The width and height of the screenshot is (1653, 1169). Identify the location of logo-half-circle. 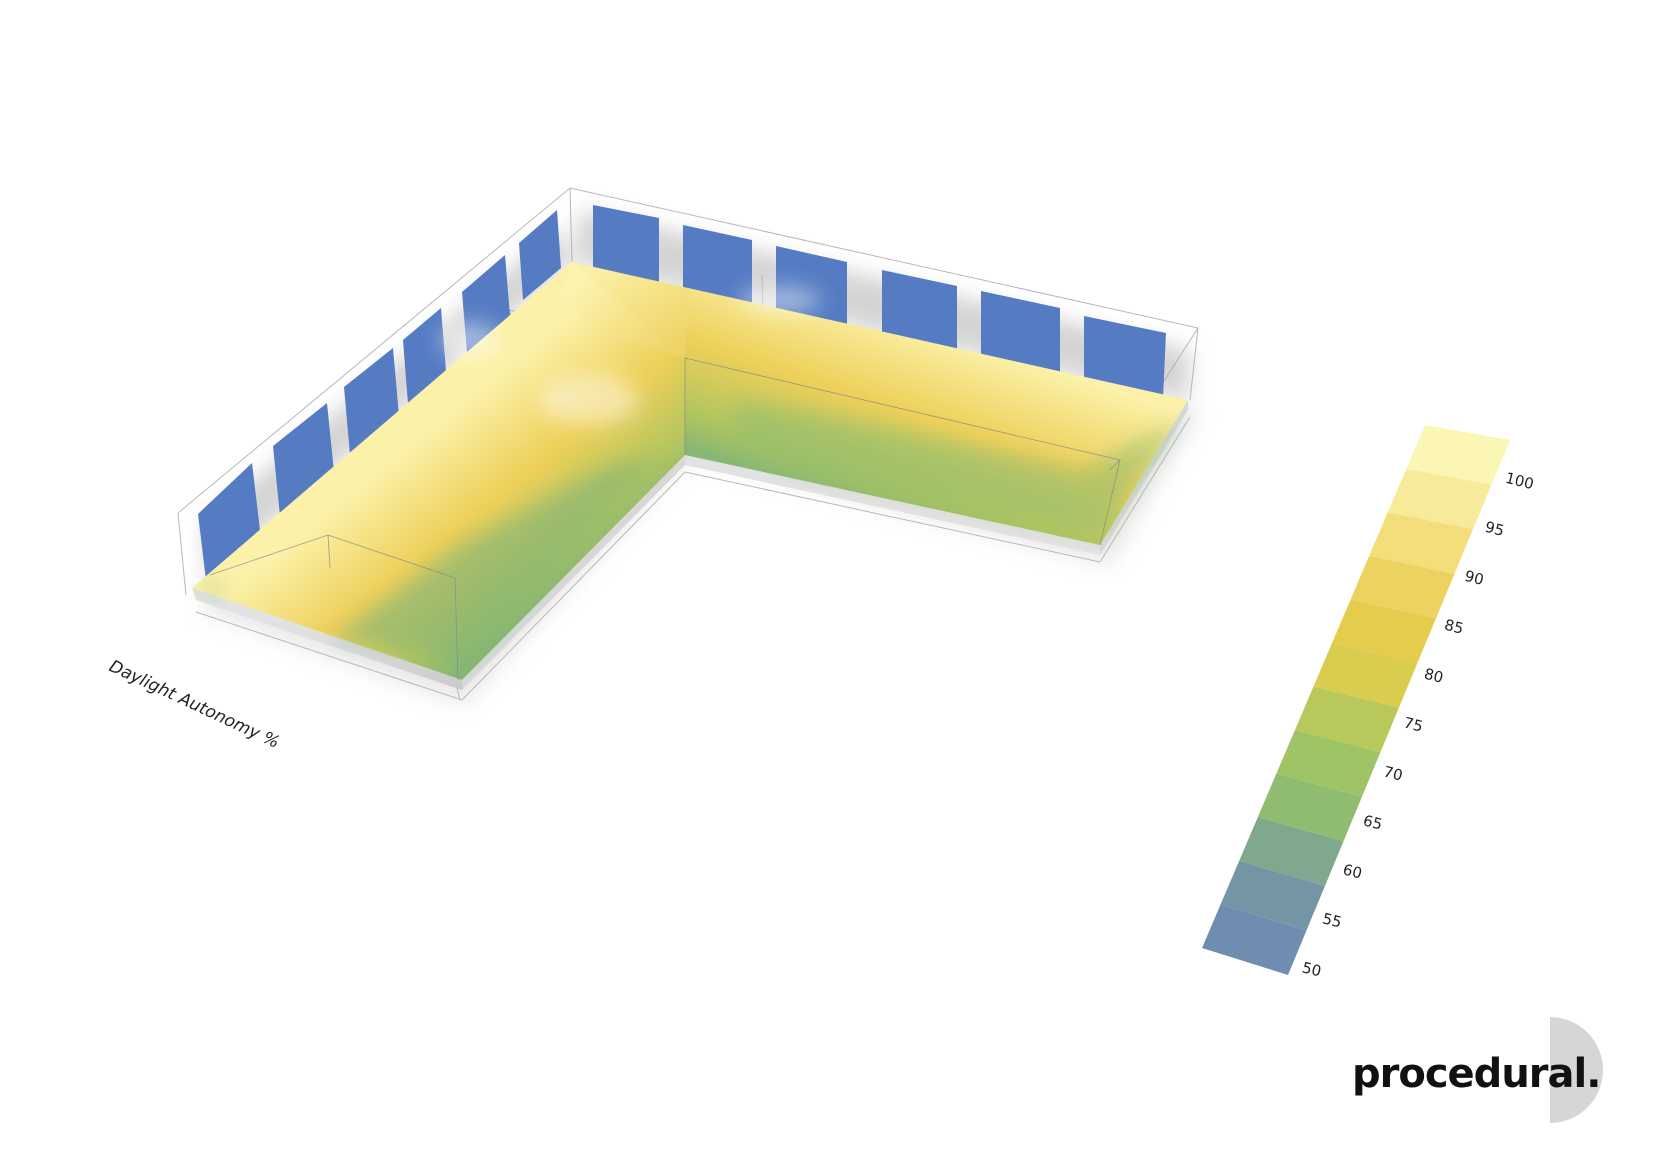
(1576, 1070).